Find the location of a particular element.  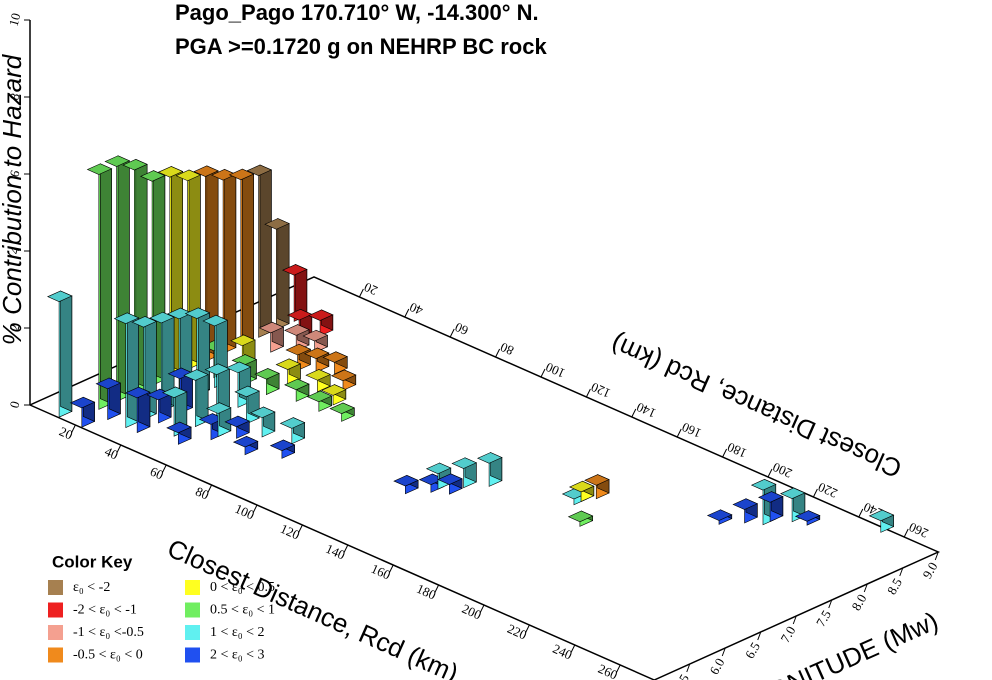

x-tick-label: 20 is located at coordinates (66, 432).